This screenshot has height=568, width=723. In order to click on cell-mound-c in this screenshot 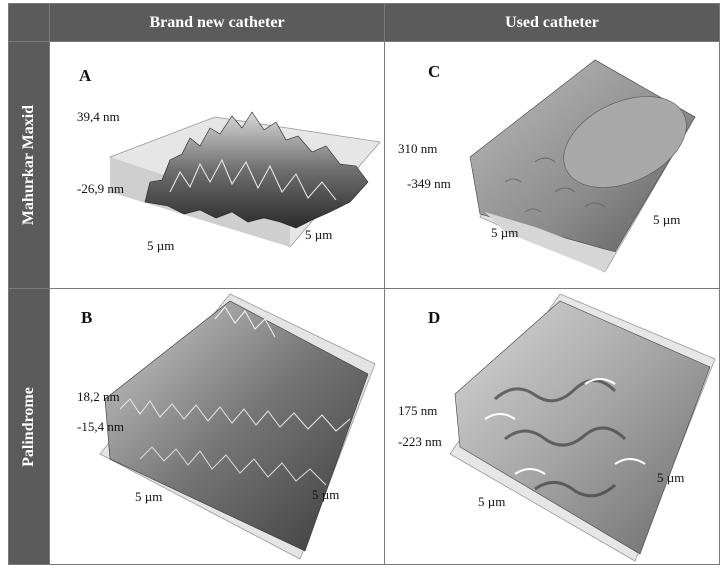, I will do `click(625, 142)`.